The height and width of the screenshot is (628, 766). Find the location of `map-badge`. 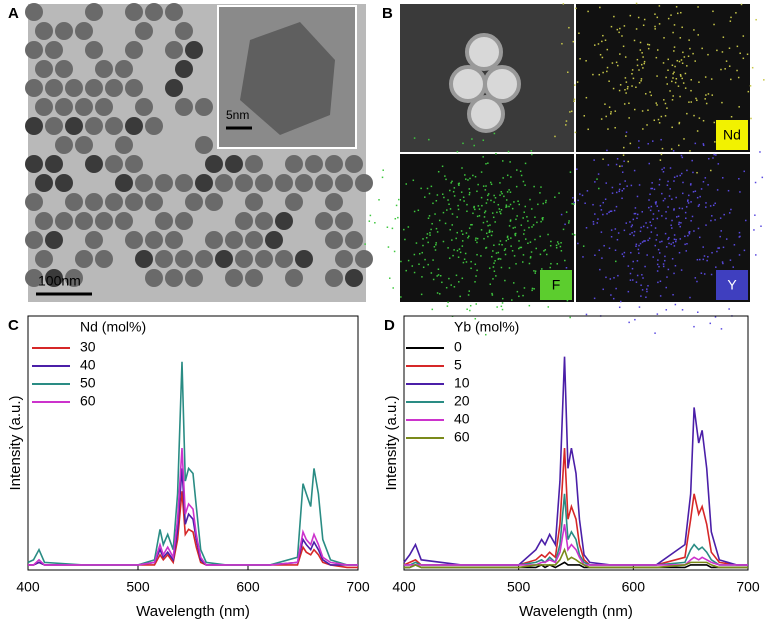

map-badge is located at coordinates (556, 285).